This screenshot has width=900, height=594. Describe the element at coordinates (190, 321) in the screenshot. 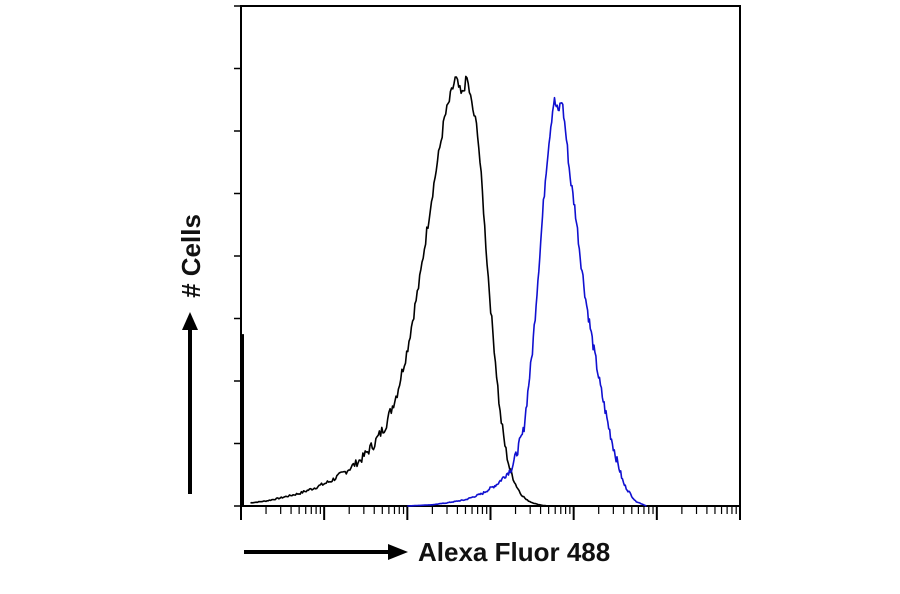

I see `y-axis-arrow-head` at that location.